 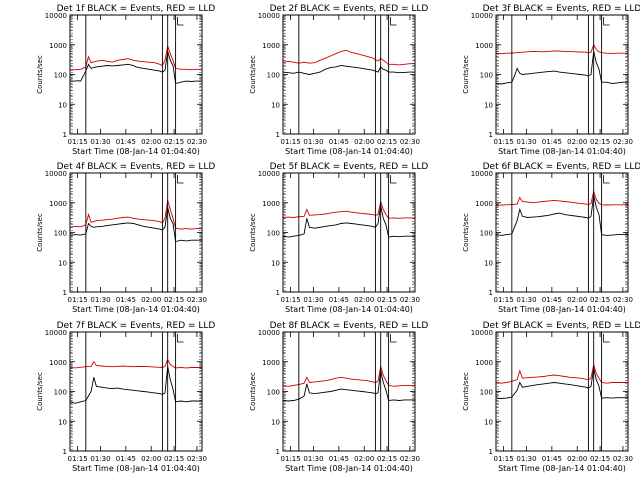 What do you see at coordinates (136, 326) in the screenshot?
I see `panel-title: Det 7f BLACK = Events, RED = LLD` at bounding box center [136, 326].